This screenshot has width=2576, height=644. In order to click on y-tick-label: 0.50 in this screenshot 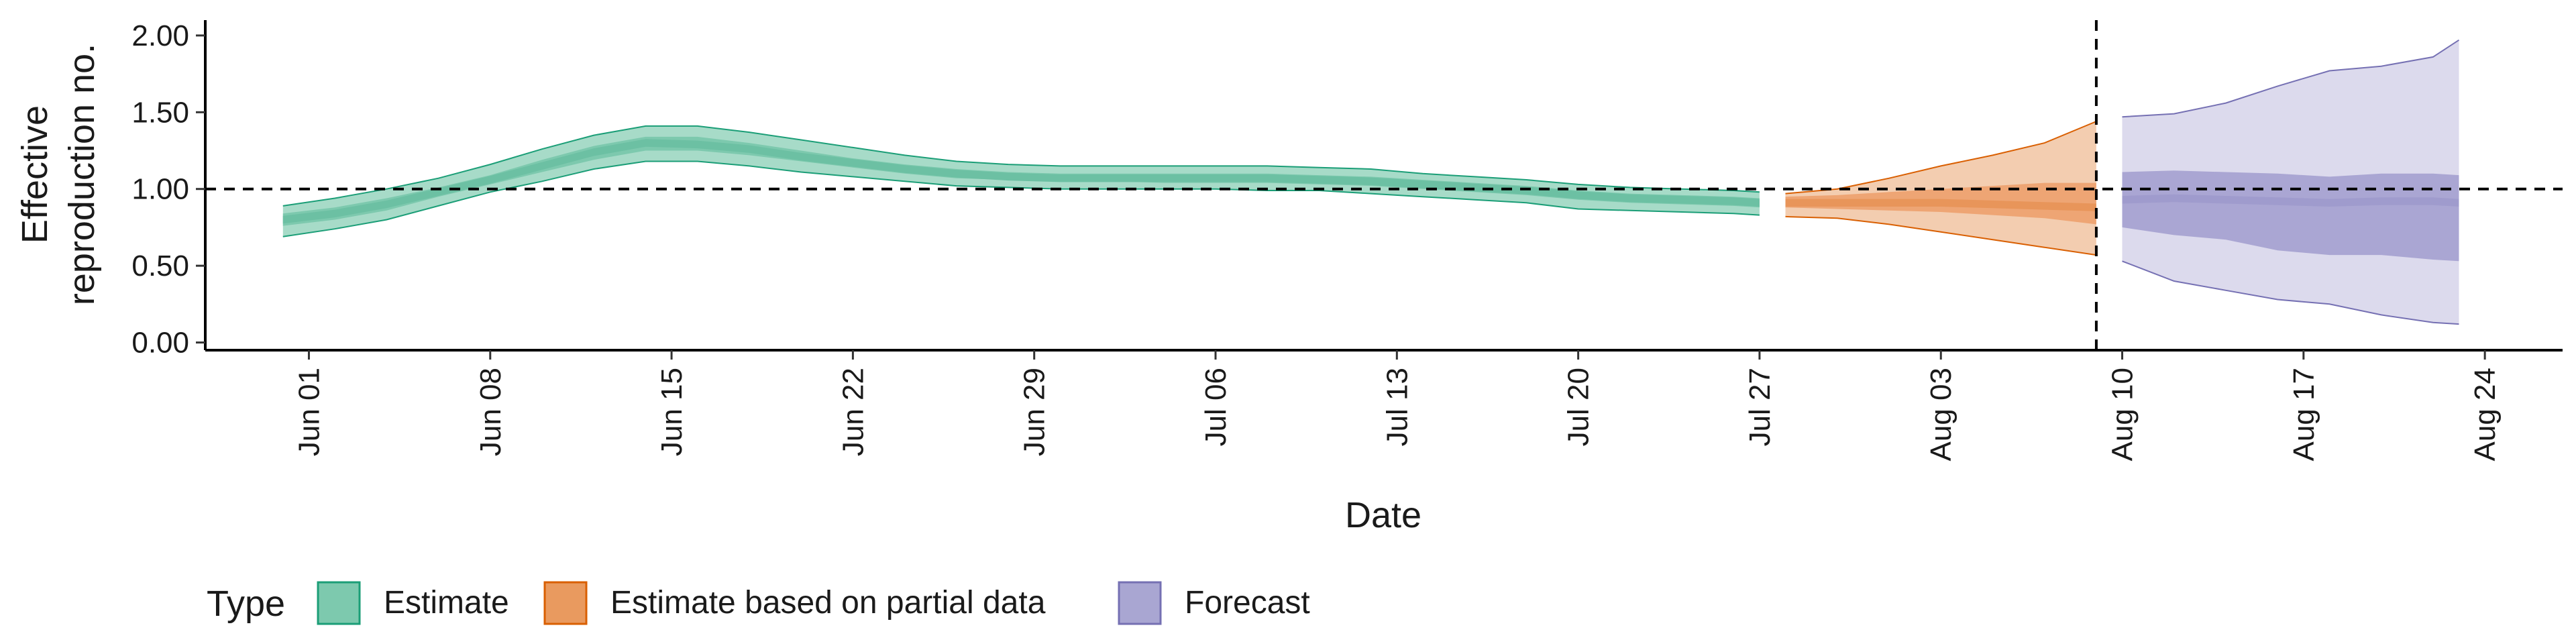, I will do `click(160, 266)`.